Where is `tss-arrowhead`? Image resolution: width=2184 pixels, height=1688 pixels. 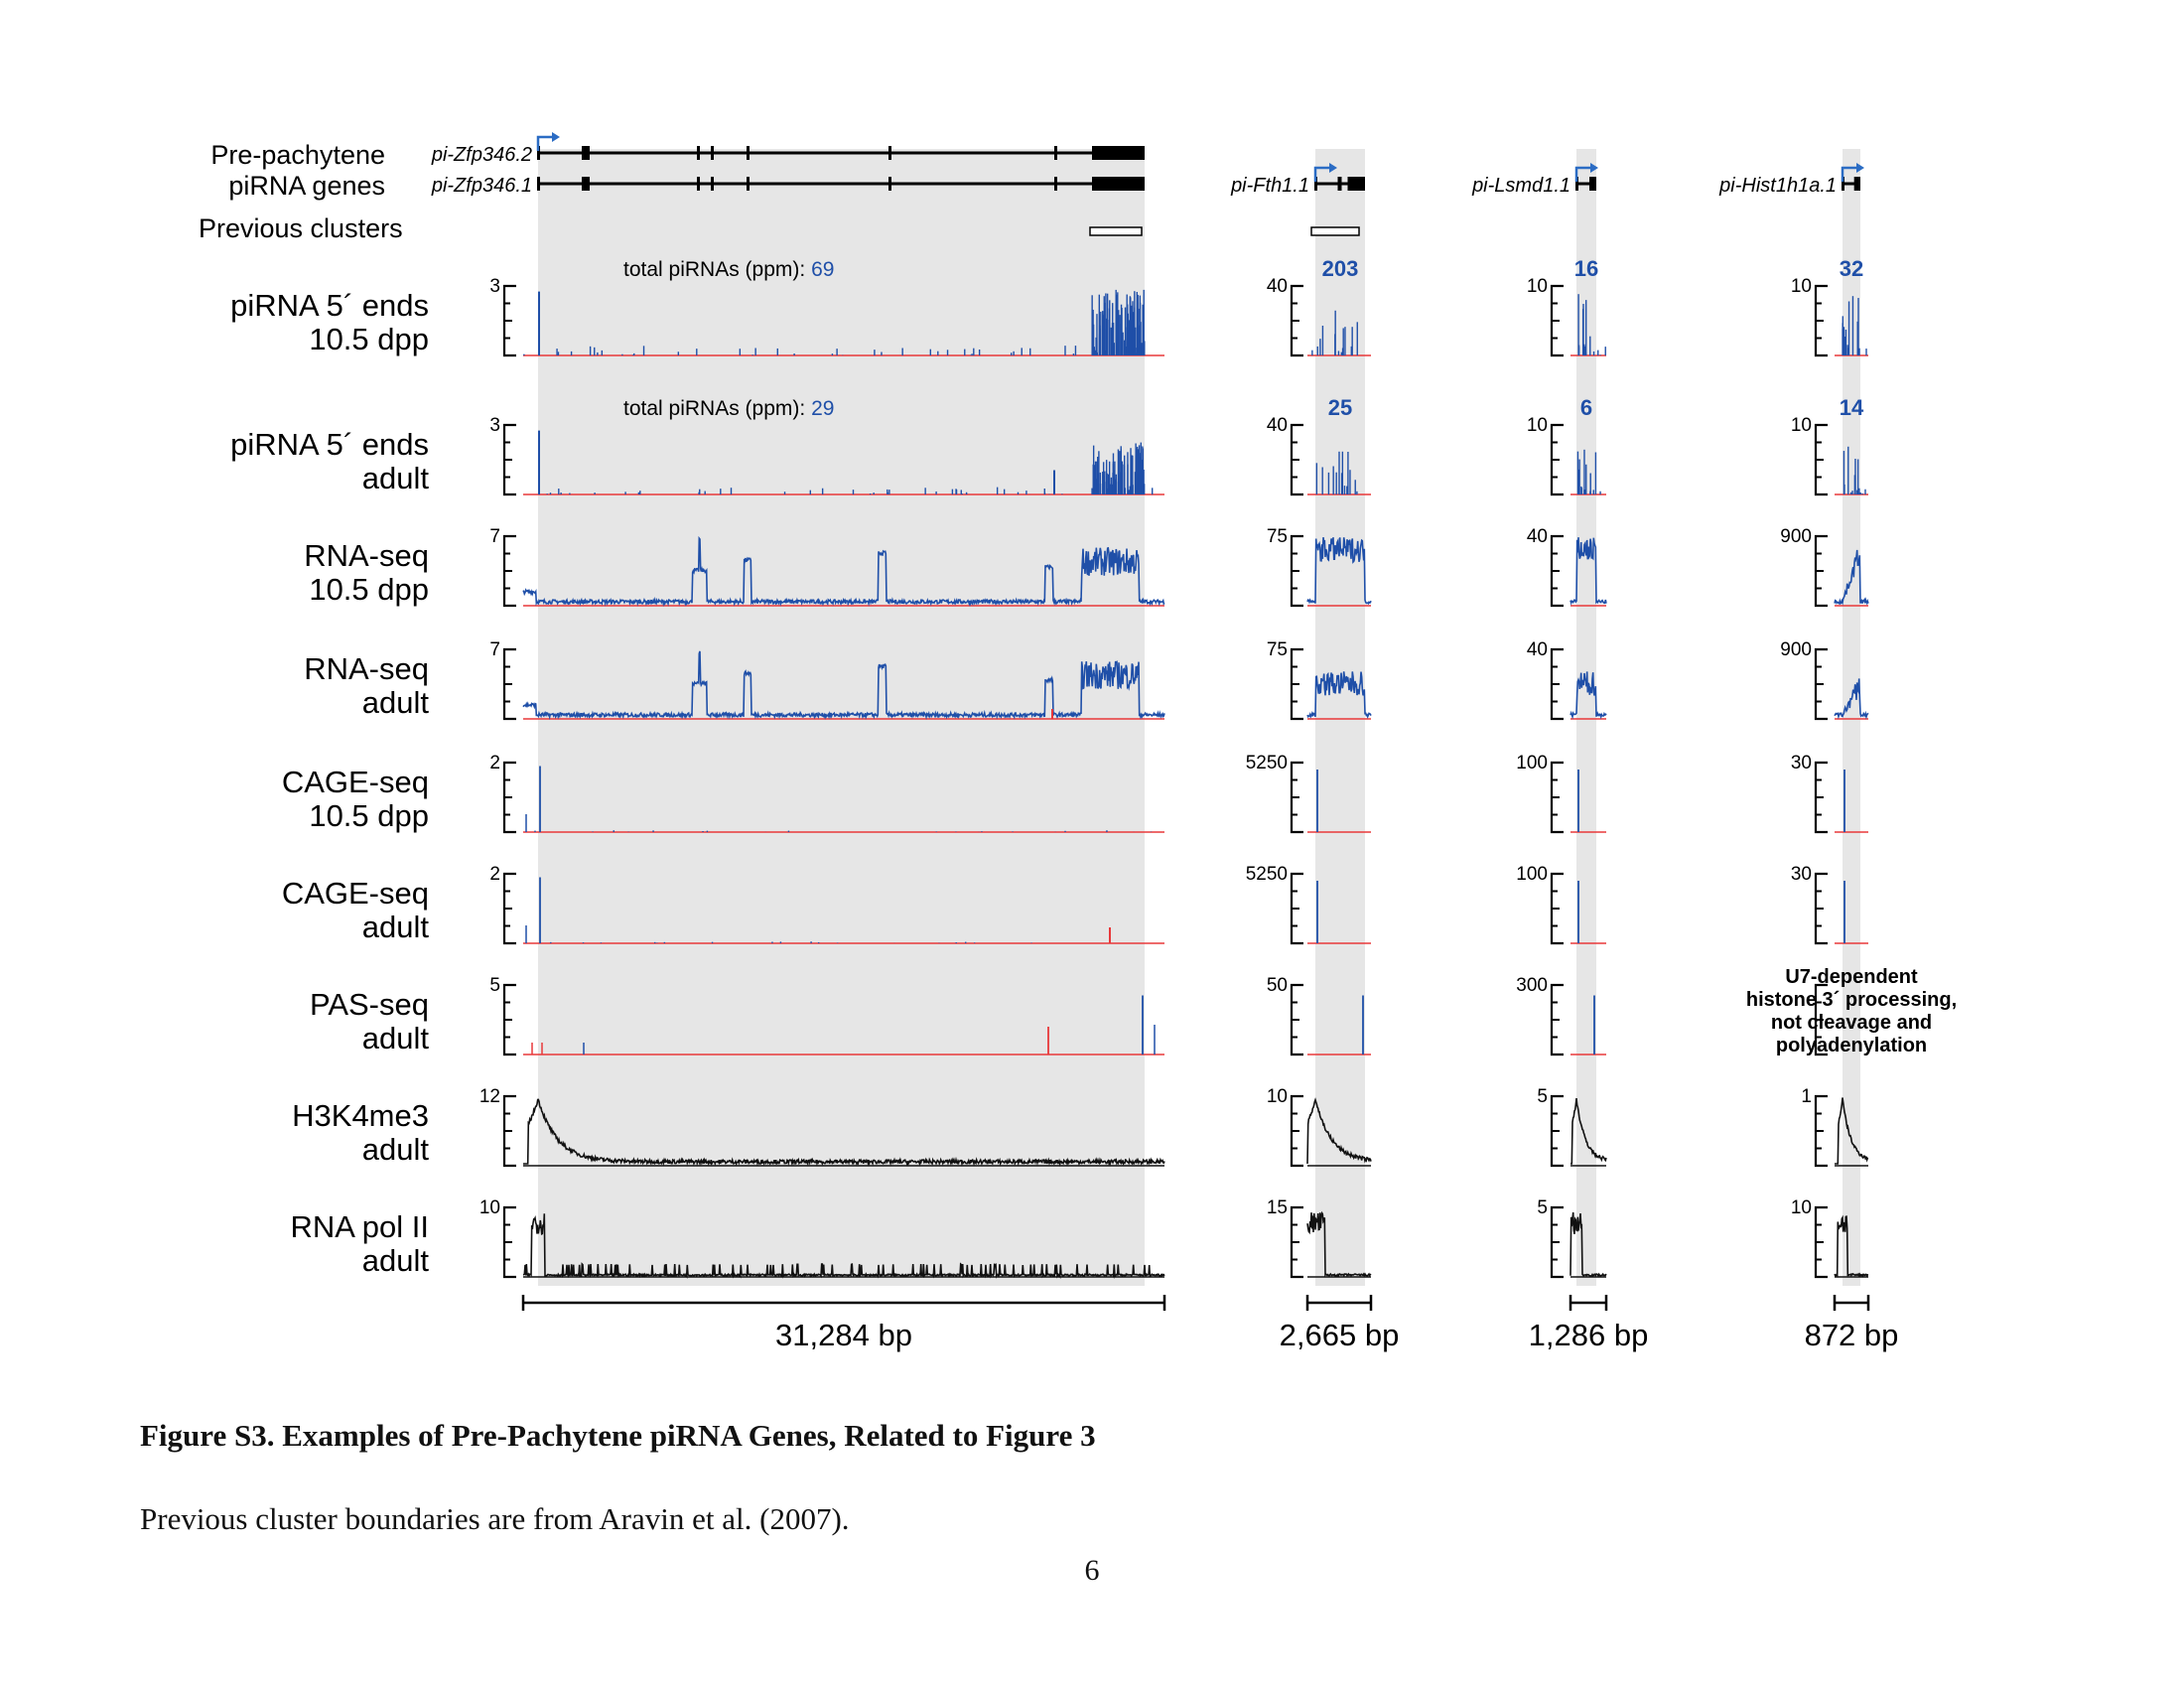
tss-arrowhead is located at coordinates (556, 137).